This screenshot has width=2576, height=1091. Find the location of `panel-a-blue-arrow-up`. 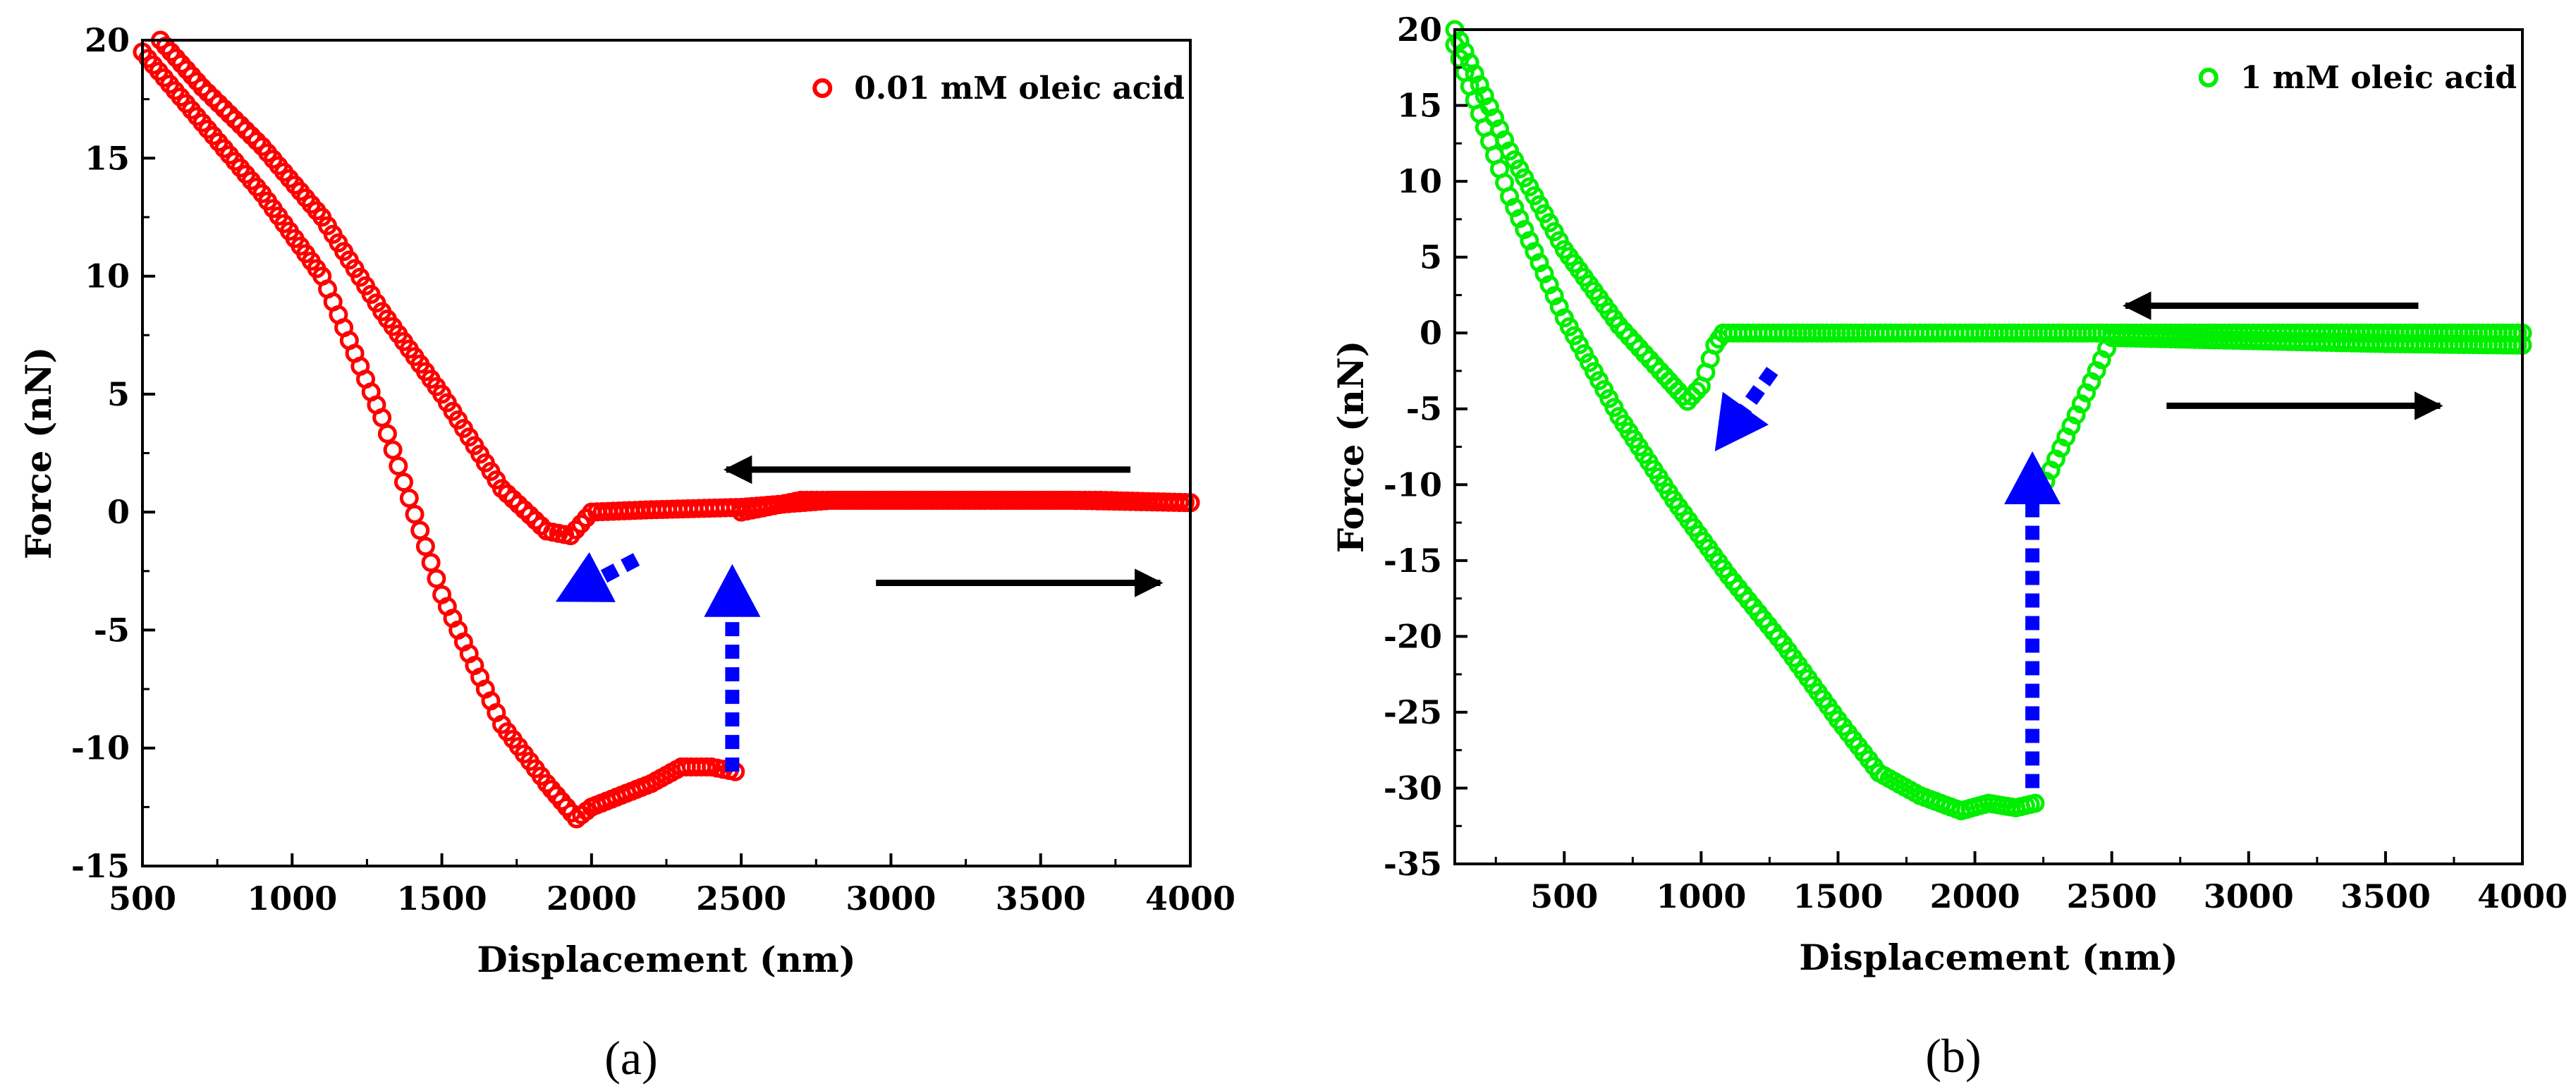

panel-a-blue-arrow-up is located at coordinates (733, 668).